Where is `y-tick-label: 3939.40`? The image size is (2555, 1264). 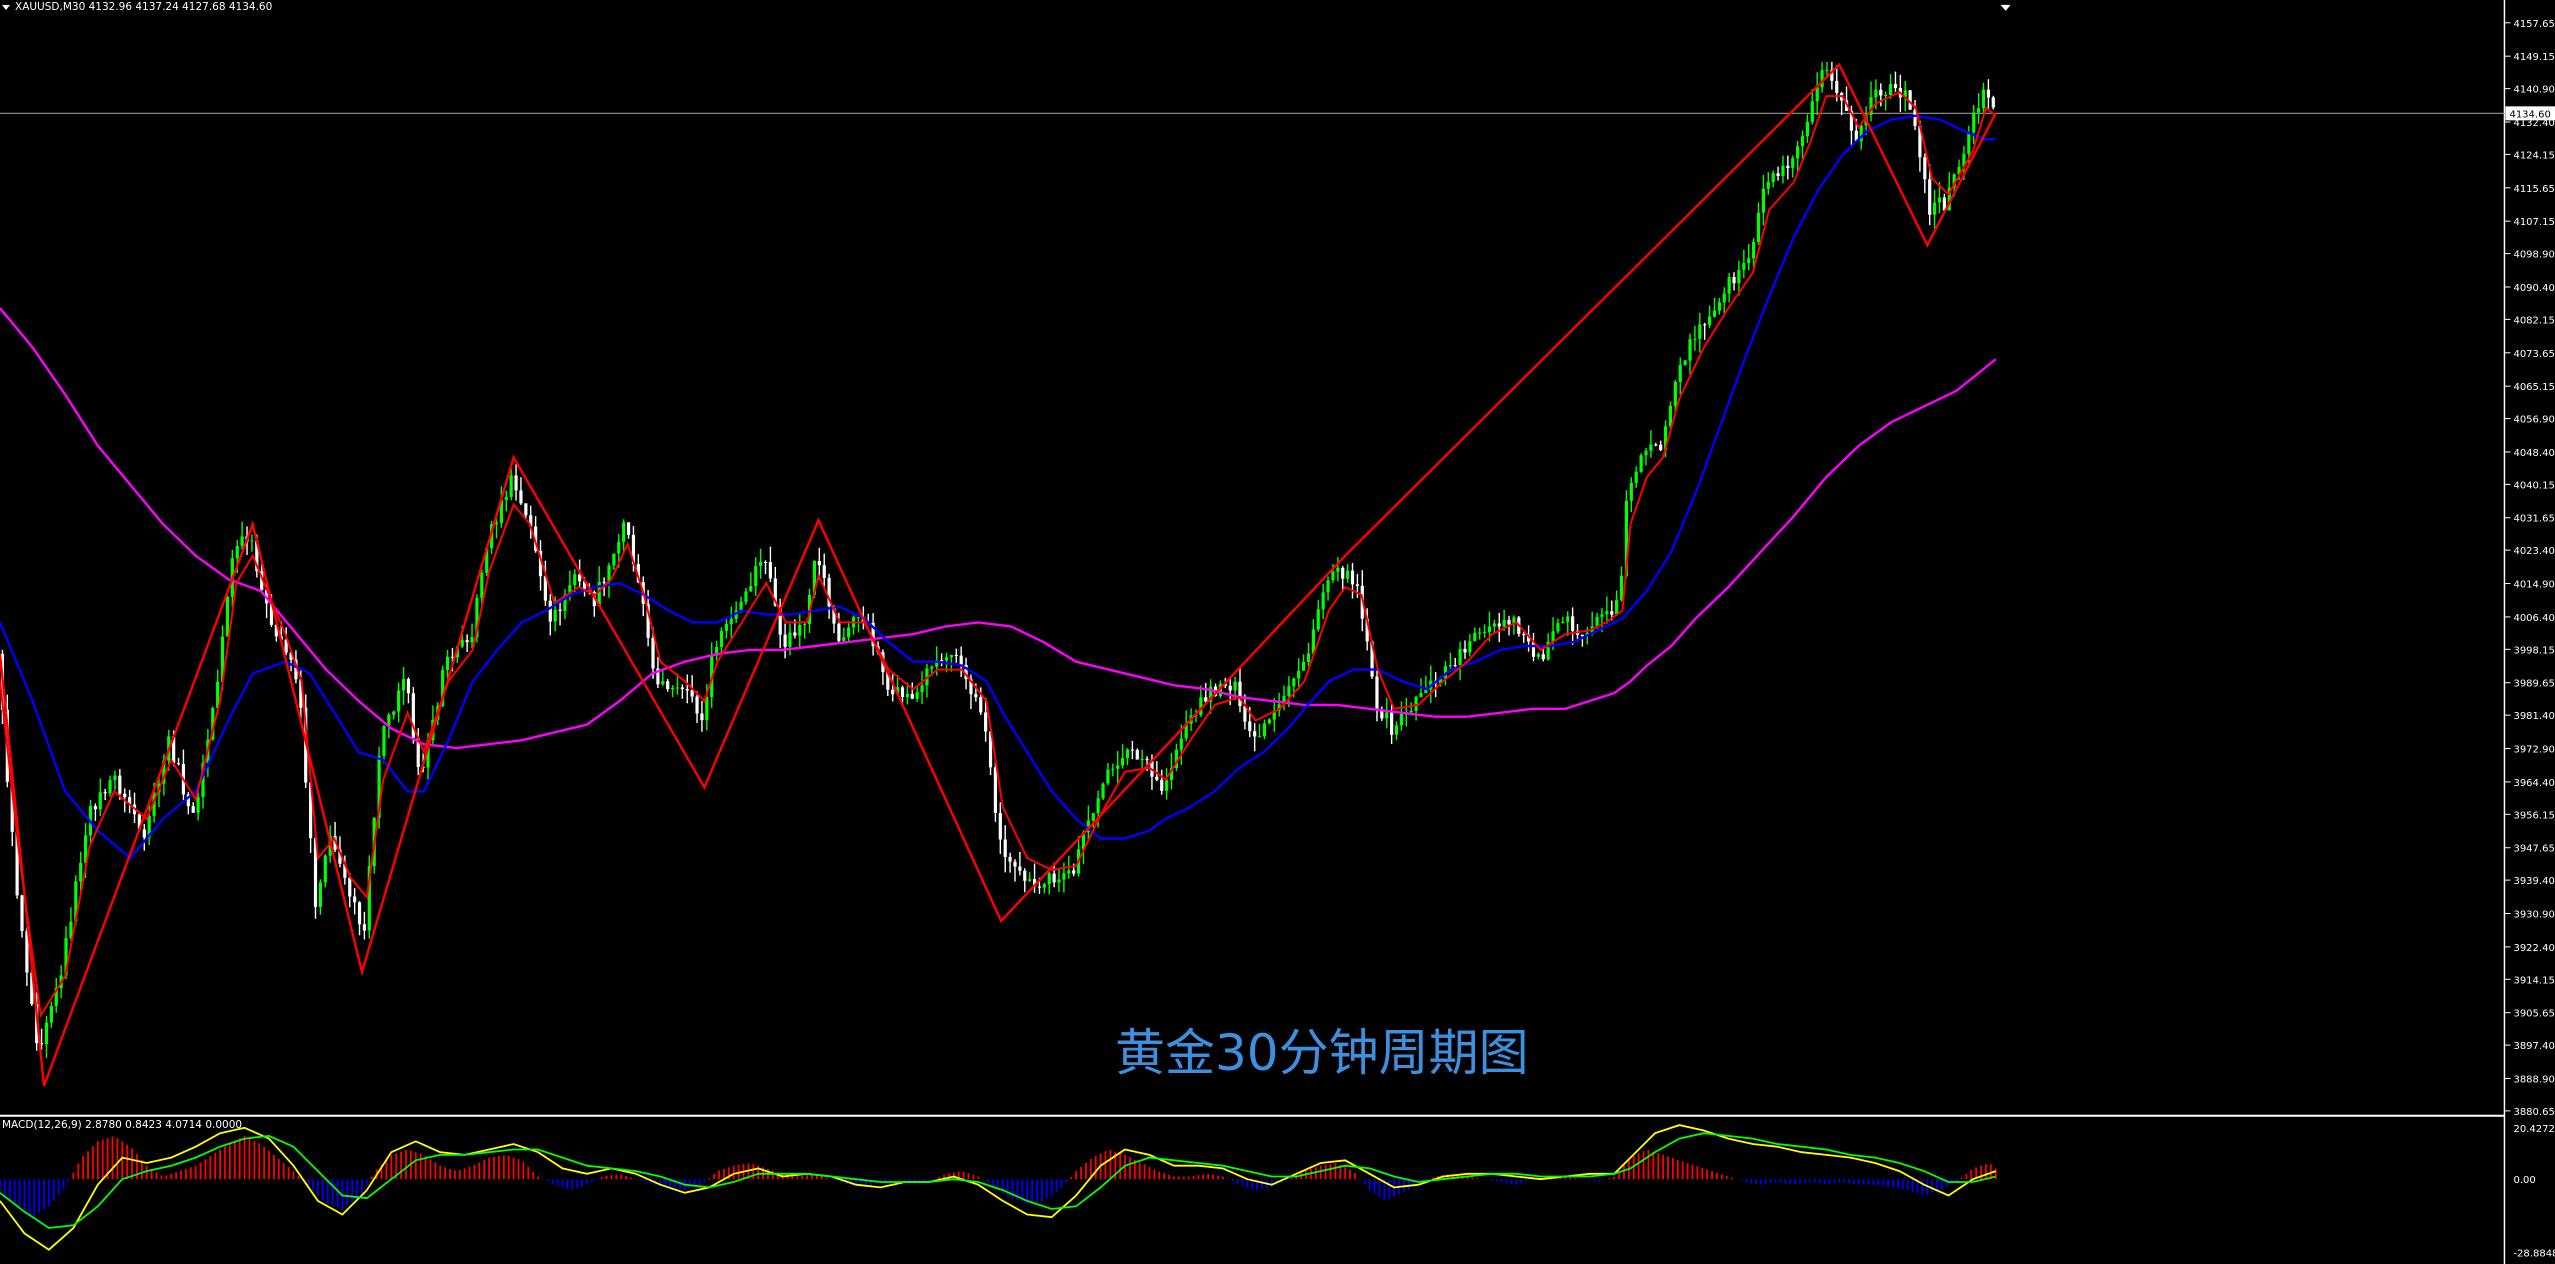
y-tick-label: 3939.40 is located at coordinates (2533, 881).